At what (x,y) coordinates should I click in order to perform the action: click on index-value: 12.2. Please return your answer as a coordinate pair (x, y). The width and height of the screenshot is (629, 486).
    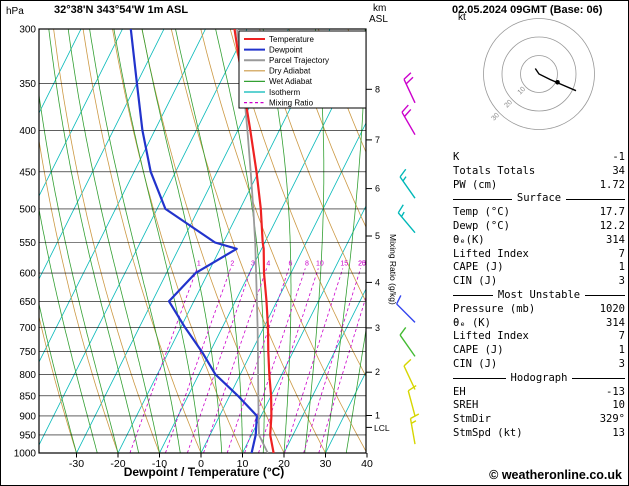
    Looking at the image, I should click on (612, 225).